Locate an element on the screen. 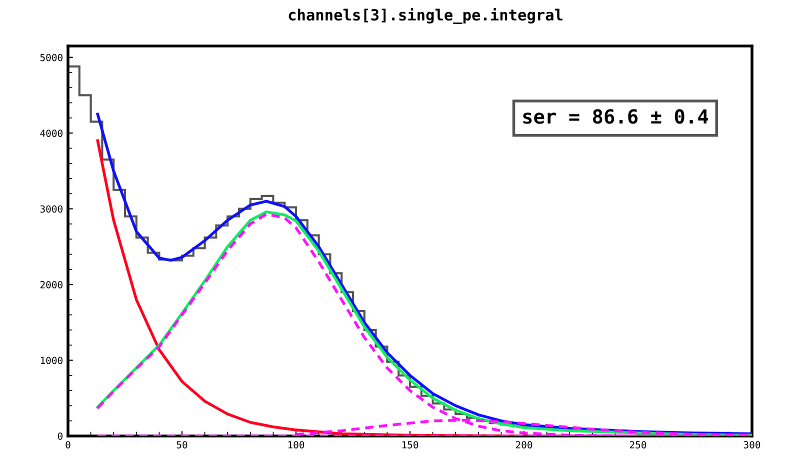 The image size is (788, 456). x-tick-label: 300 is located at coordinates (752, 444).